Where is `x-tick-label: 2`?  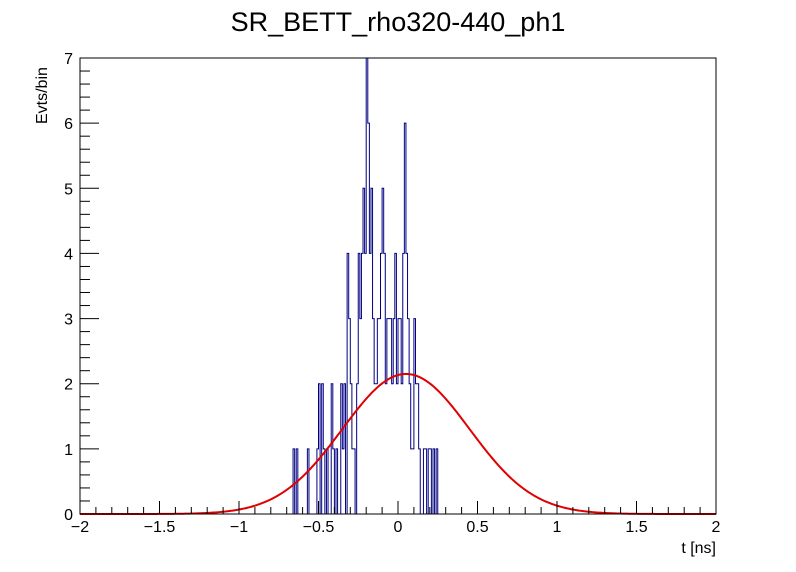
x-tick-label: 2 is located at coordinates (716, 527).